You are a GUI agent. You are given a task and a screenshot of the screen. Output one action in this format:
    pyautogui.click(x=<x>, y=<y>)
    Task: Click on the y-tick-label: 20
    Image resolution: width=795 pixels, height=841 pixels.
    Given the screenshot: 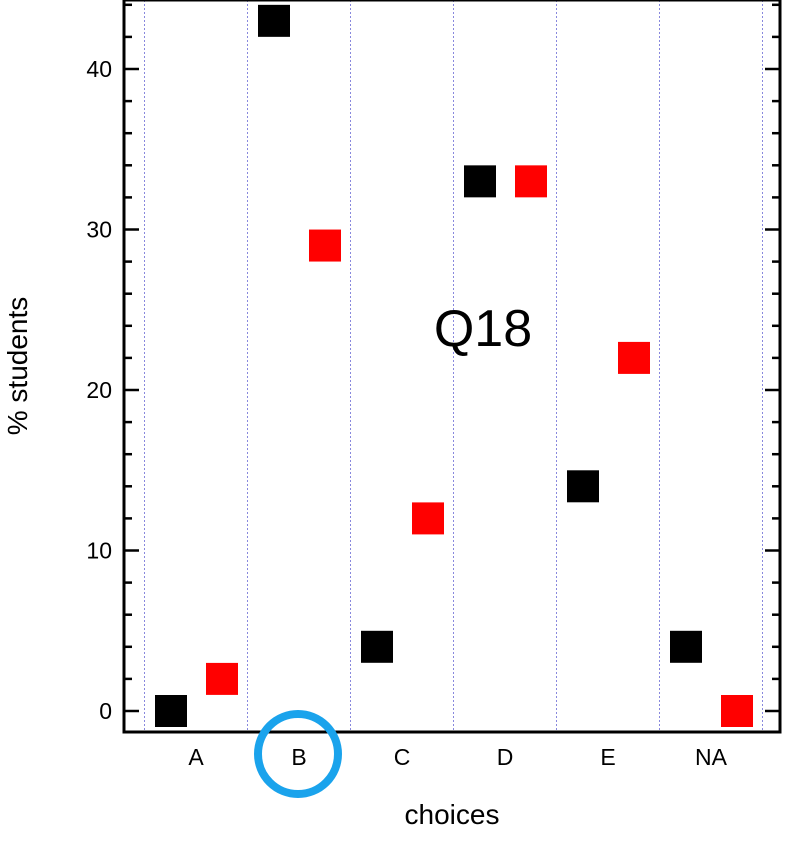 What is the action you would take?
    pyautogui.click(x=99, y=390)
    